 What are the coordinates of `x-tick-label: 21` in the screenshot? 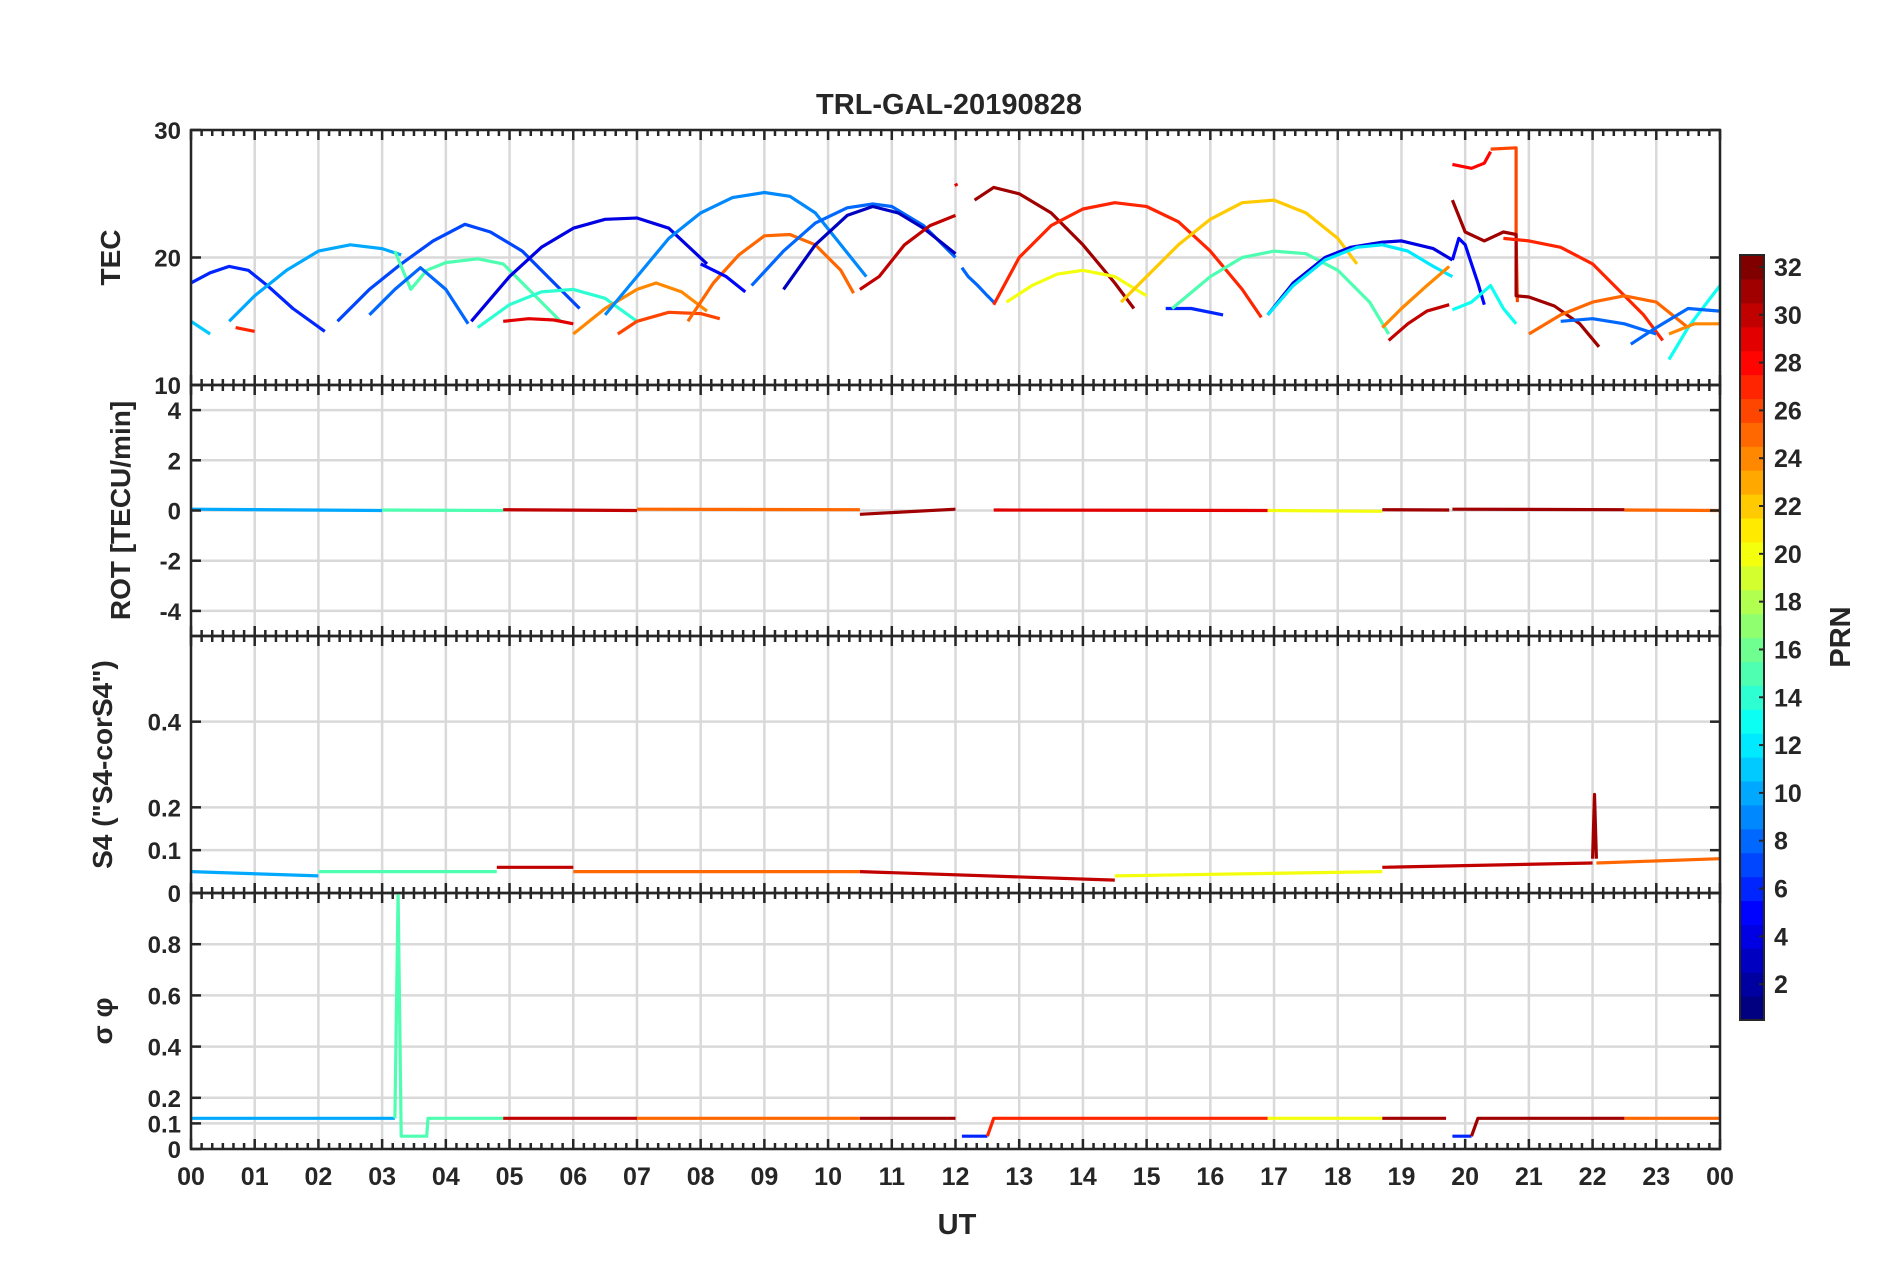 It's located at (1529, 1177).